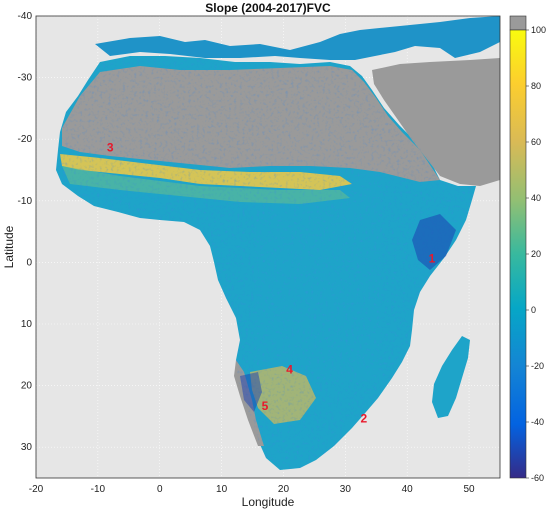 This screenshot has width=550, height=515. I want to click on y-axis-ticks: -40 -30 -20 -10 0 10 20 30, so click(25, 232).